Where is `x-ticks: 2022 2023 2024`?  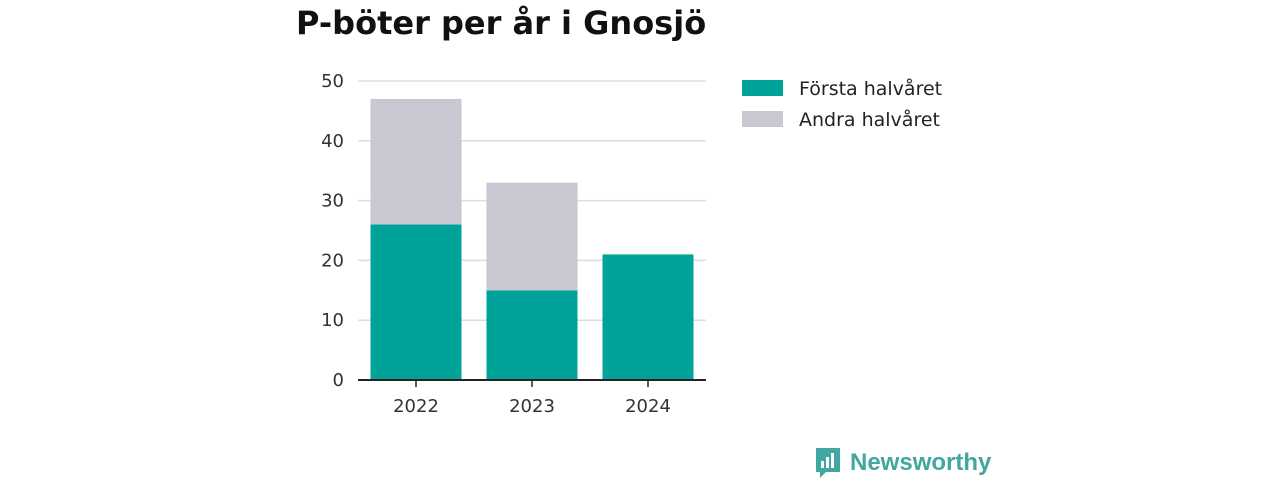 x-ticks: 2022 2023 2024 is located at coordinates (532, 398).